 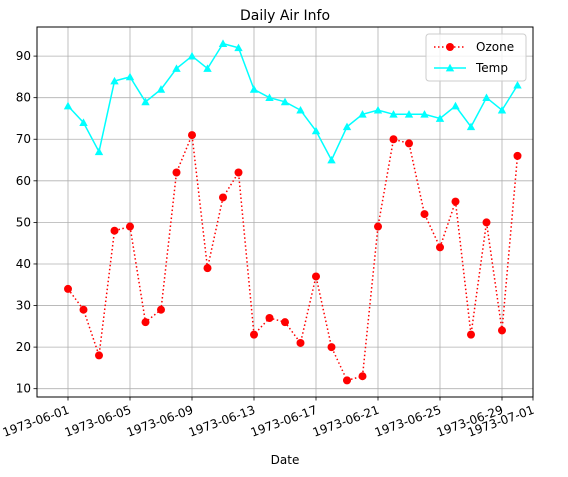 What do you see at coordinates (476, 57) in the screenshot?
I see `legend: Ozone Temp` at bounding box center [476, 57].